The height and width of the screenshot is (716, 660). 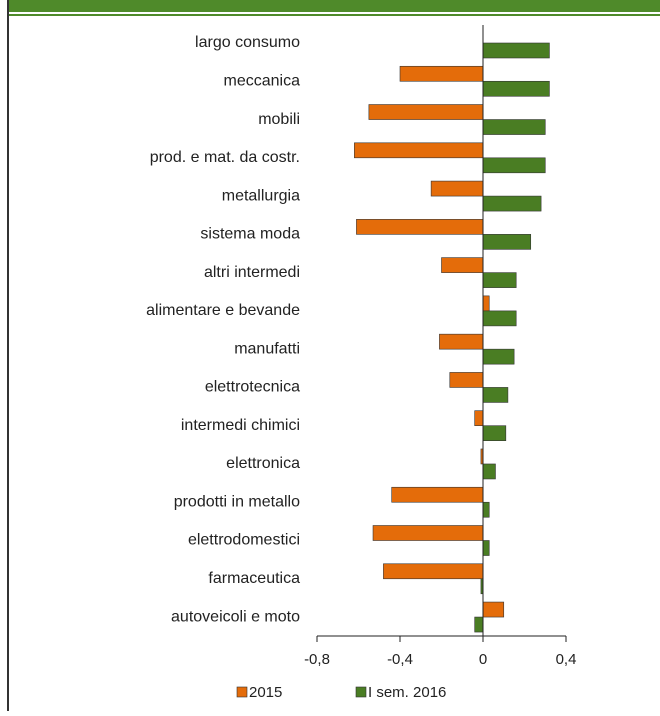 What do you see at coordinates (240, 425) in the screenshot?
I see `category-label: intermedi chimici` at bounding box center [240, 425].